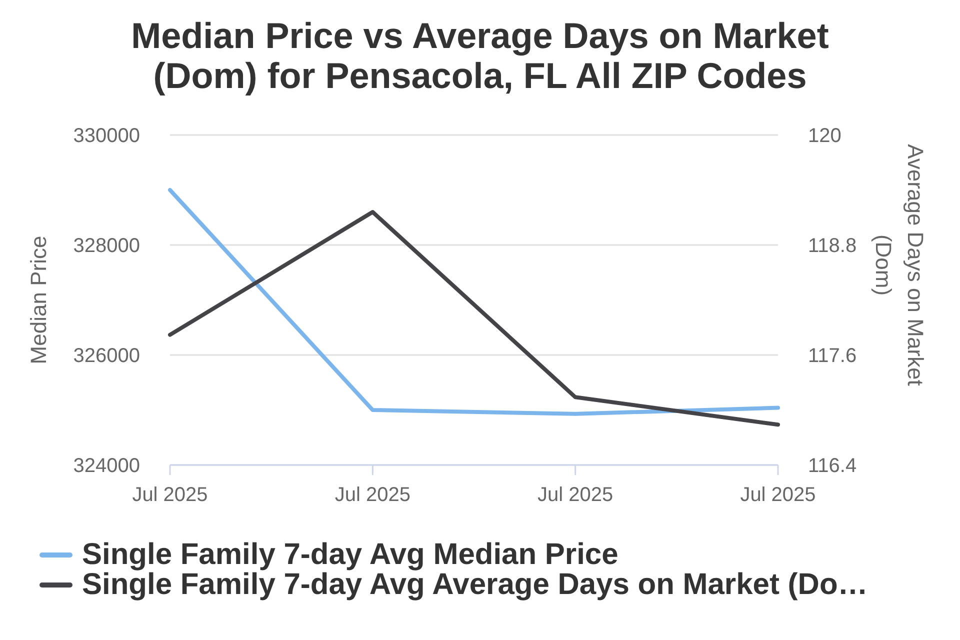  What do you see at coordinates (38, 300) in the screenshot?
I see `y-axis-title: Median Price` at bounding box center [38, 300].